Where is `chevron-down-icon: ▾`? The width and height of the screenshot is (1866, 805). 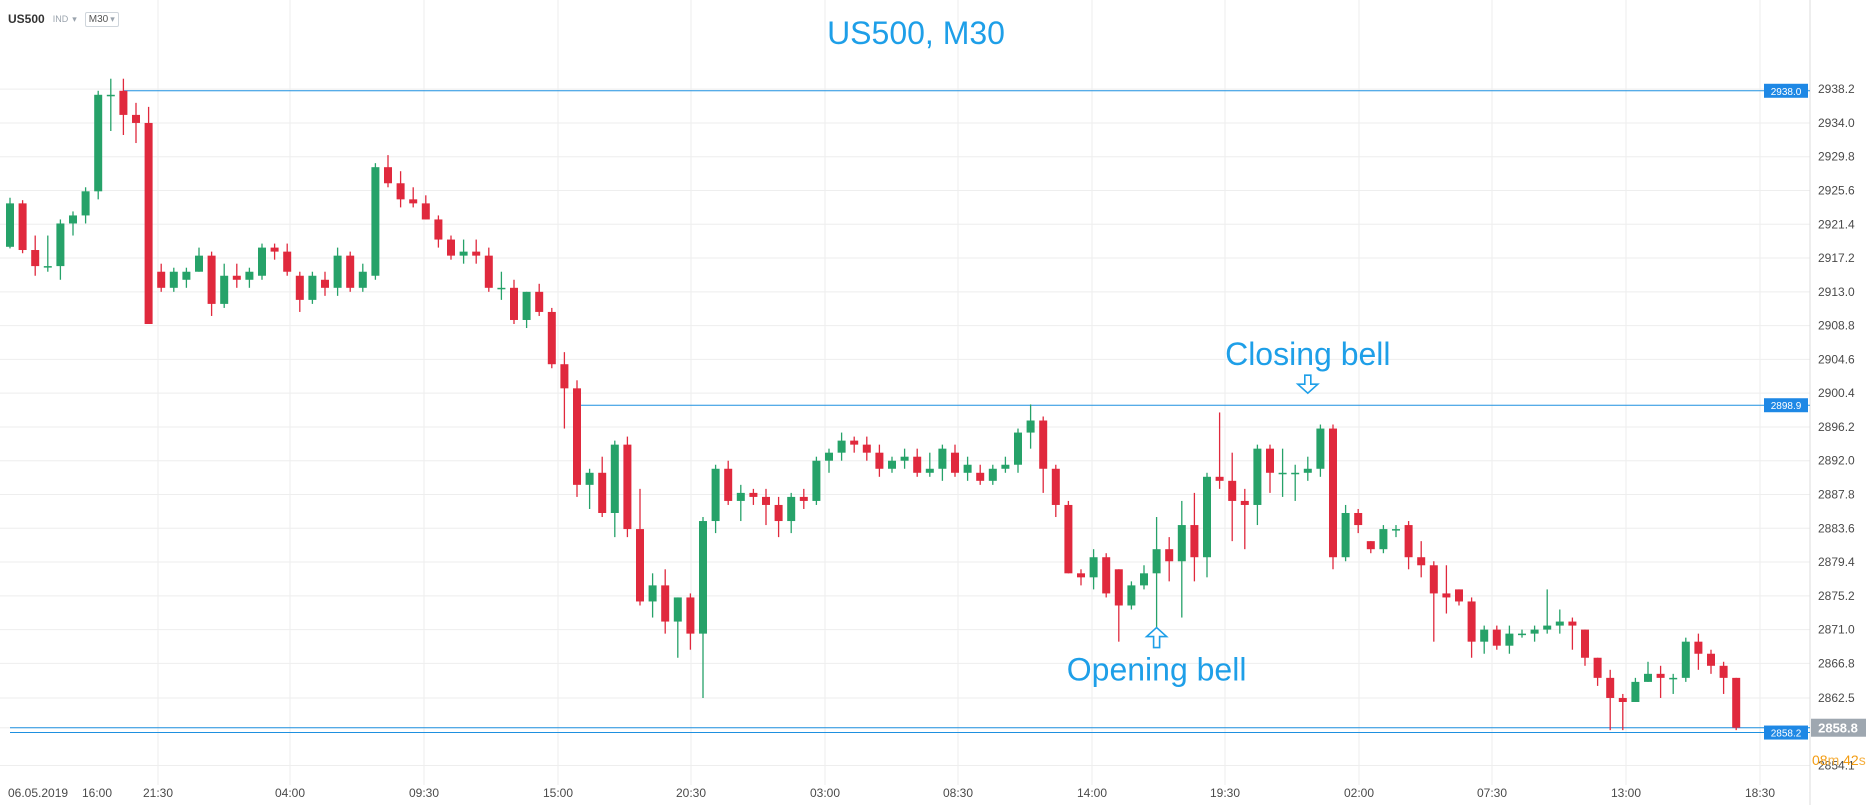 chevron-down-icon: ▾ is located at coordinates (112, 18).